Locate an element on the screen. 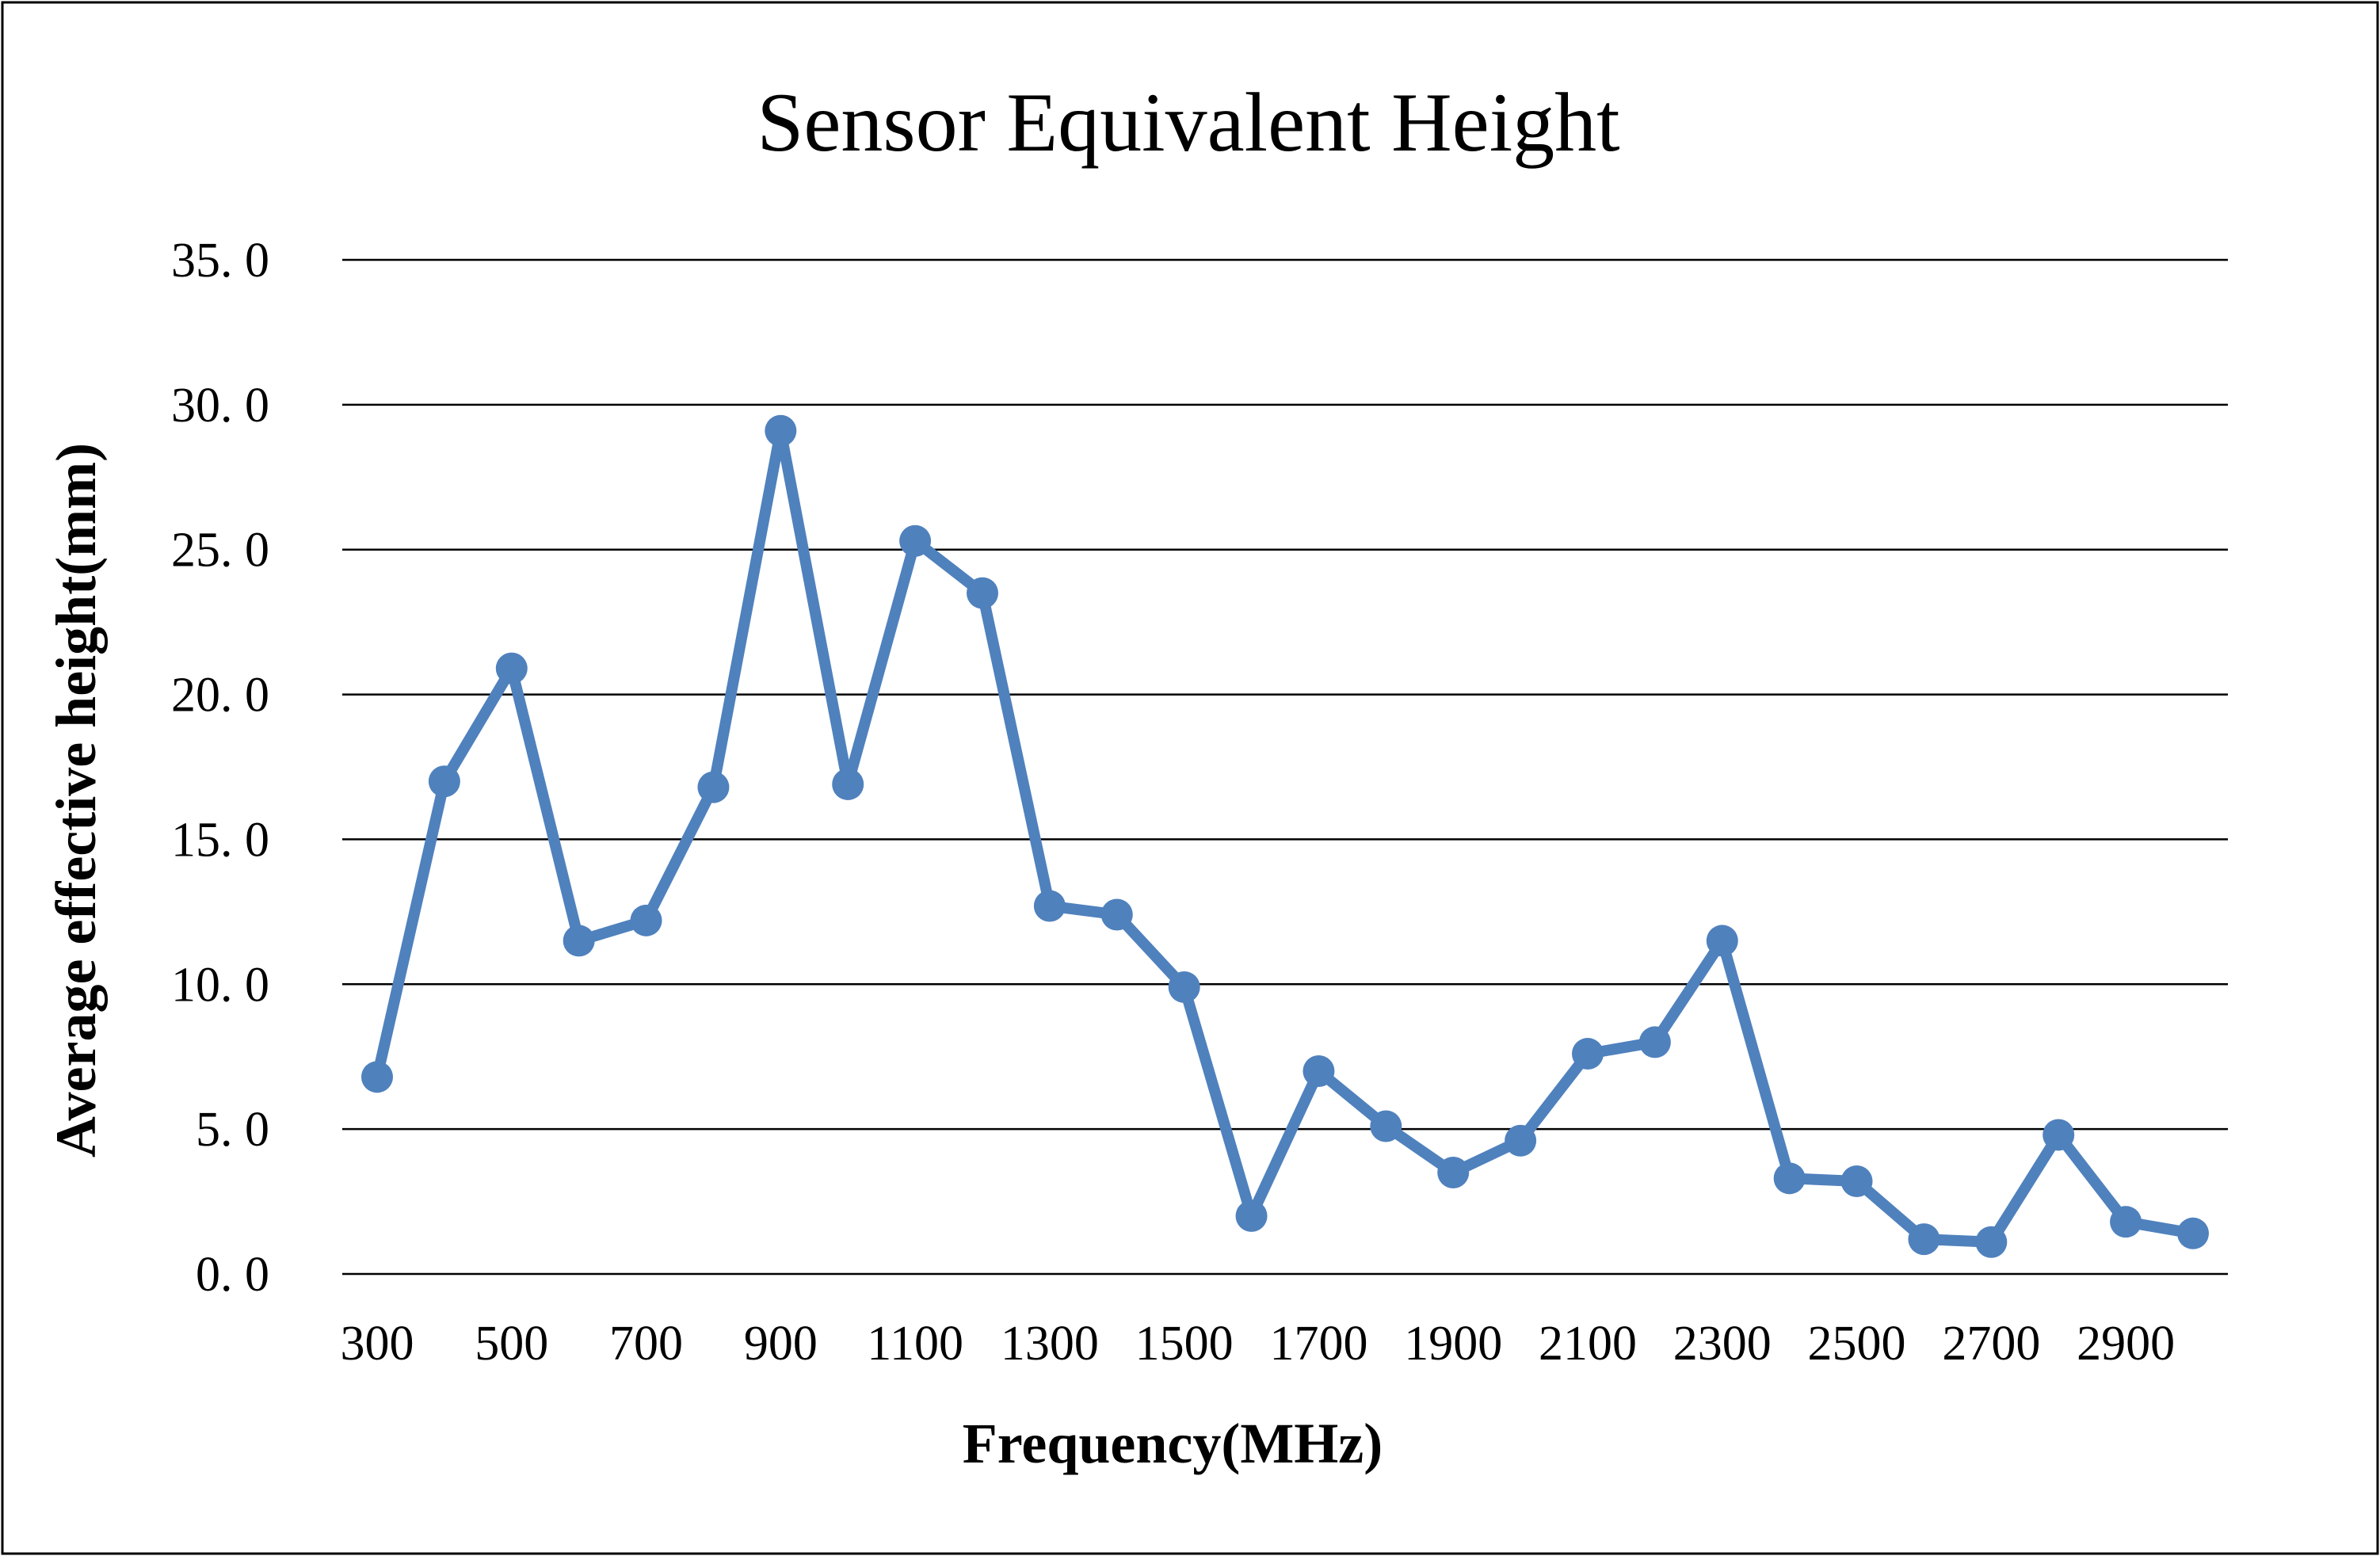 Image resolution: width=2380 pixels, height=1556 pixels. y-tick-label: 20. 0 is located at coordinates (220, 696).